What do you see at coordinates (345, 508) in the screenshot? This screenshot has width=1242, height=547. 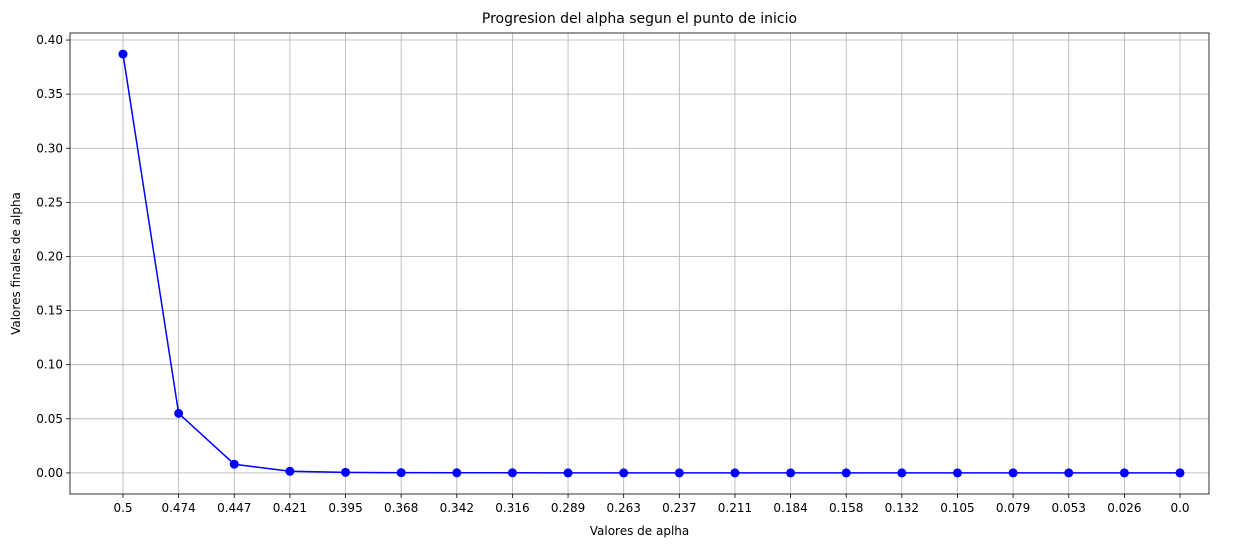 I see `x-tick-label: 0.395` at bounding box center [345, 508].